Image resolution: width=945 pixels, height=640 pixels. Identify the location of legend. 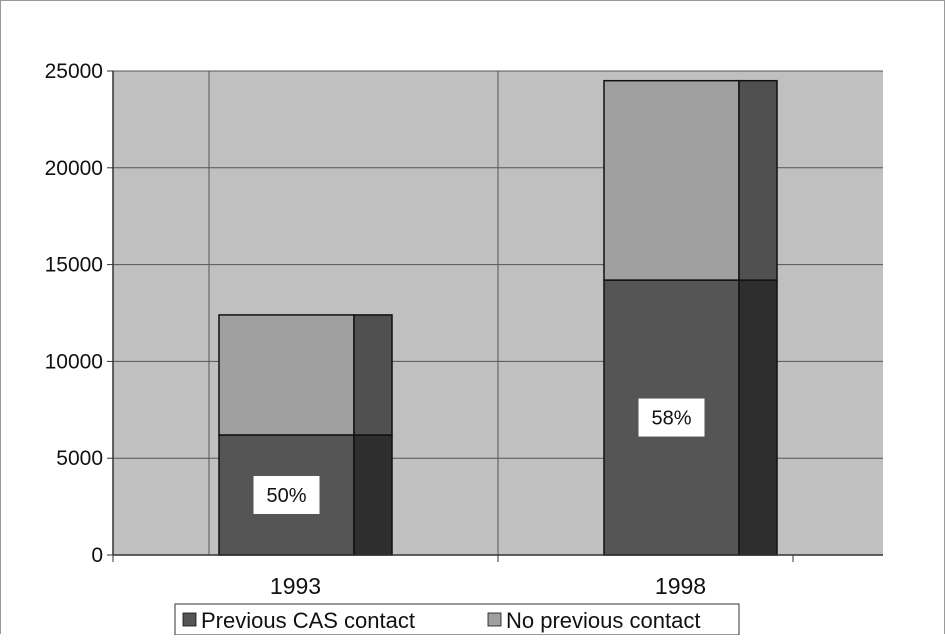
(457, 619).